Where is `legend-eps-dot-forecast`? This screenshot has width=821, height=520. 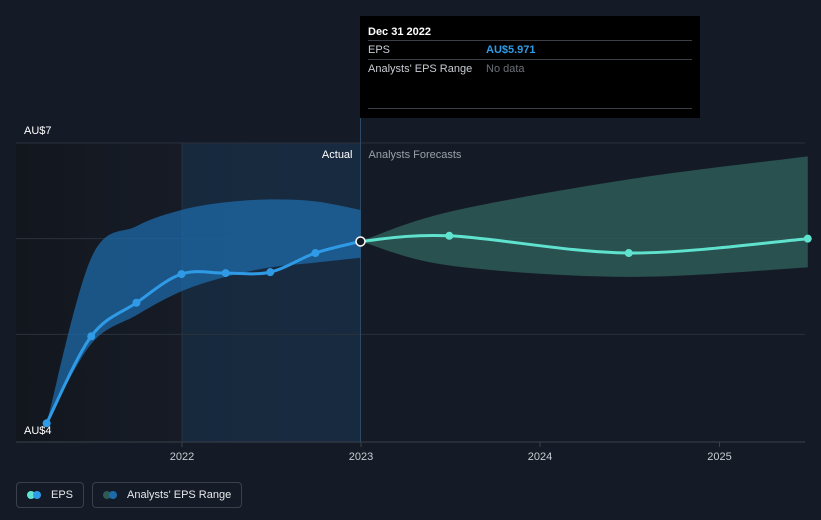 legend-eps-dot-forecast is located at coordinates (31, 495).